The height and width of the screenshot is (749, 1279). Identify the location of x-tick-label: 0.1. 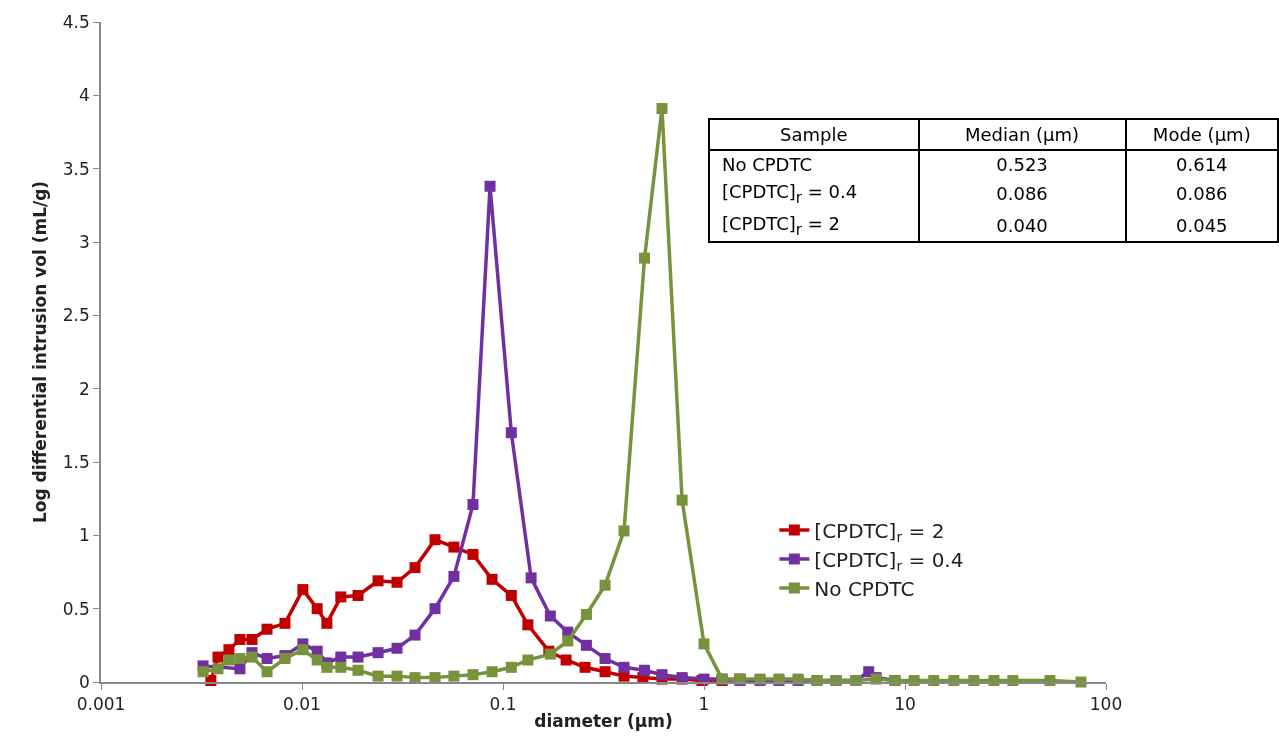
(503, 704).